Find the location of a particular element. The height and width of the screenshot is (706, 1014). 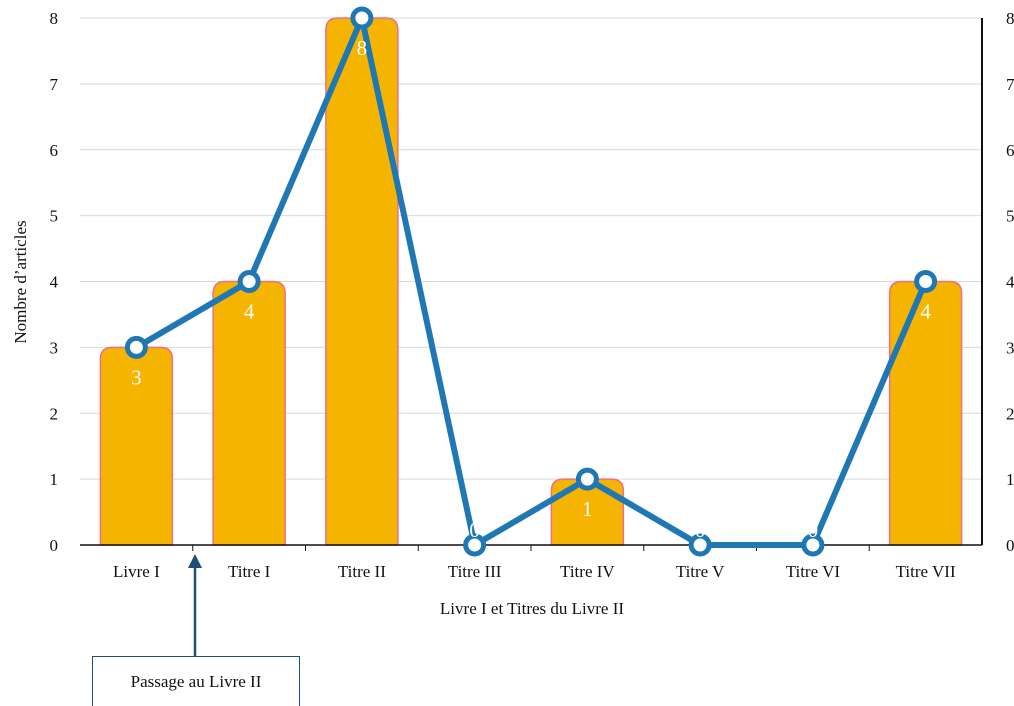

y-tick-label: 5 is located at coordinates (54, 216).